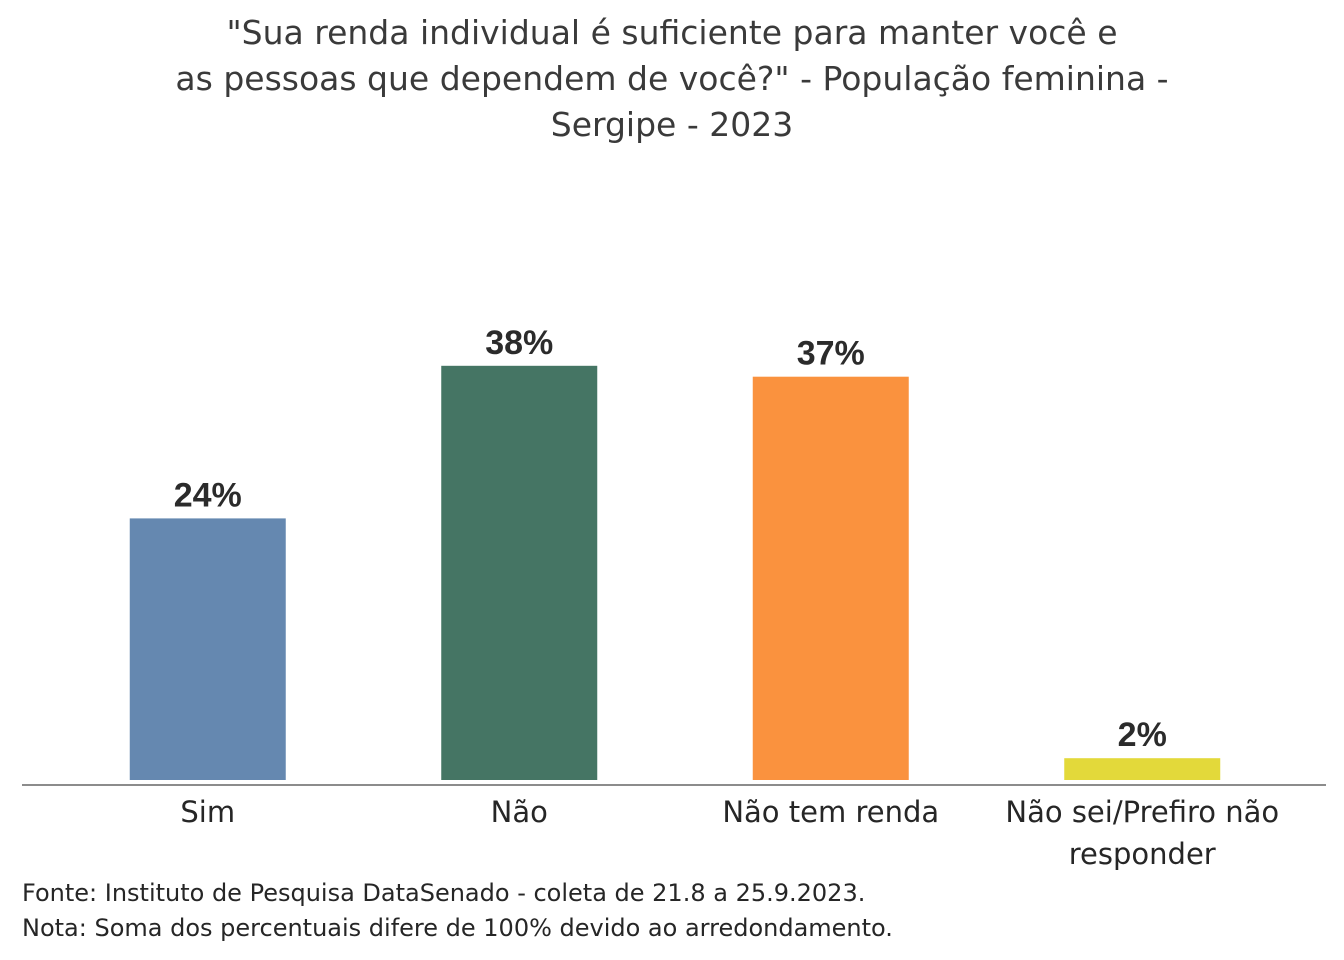 This screenshot has height=960, width=1344. Describe the element at coordinates (519, 343) in the screenshot. I see `bar-value-label: 38%` at that location.